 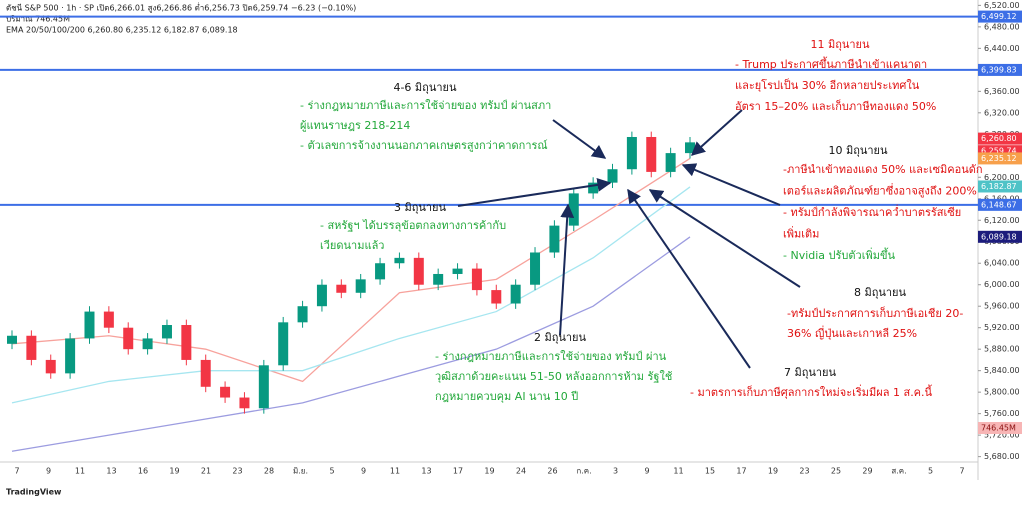 What do you see at coordinates (1002, 48) in the screenshot?
I see `y-tick-label: 6,440.00` at bounding box center [1002, 48].